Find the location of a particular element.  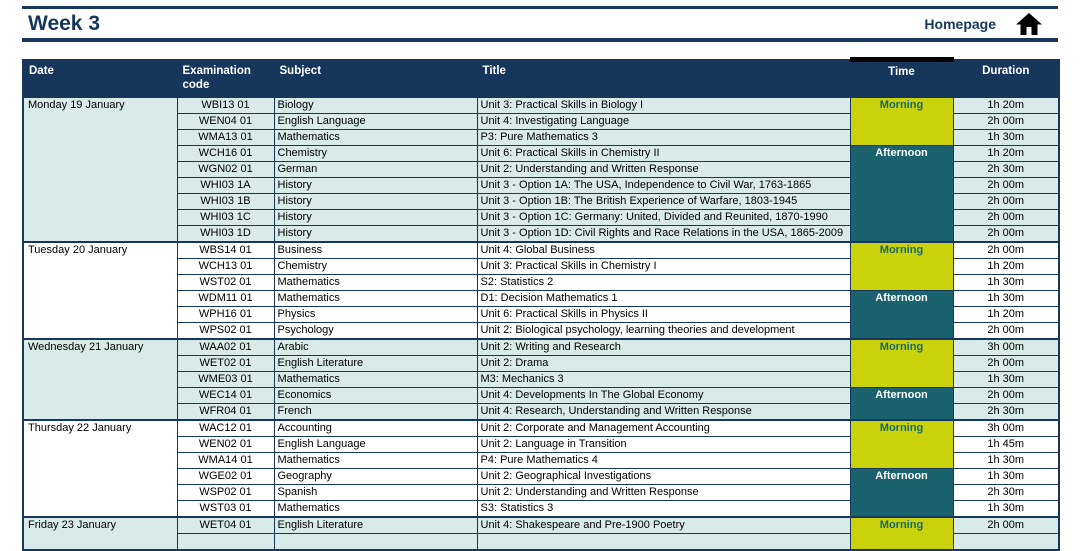

subject-cell: German is located at coordinates (375, 169).